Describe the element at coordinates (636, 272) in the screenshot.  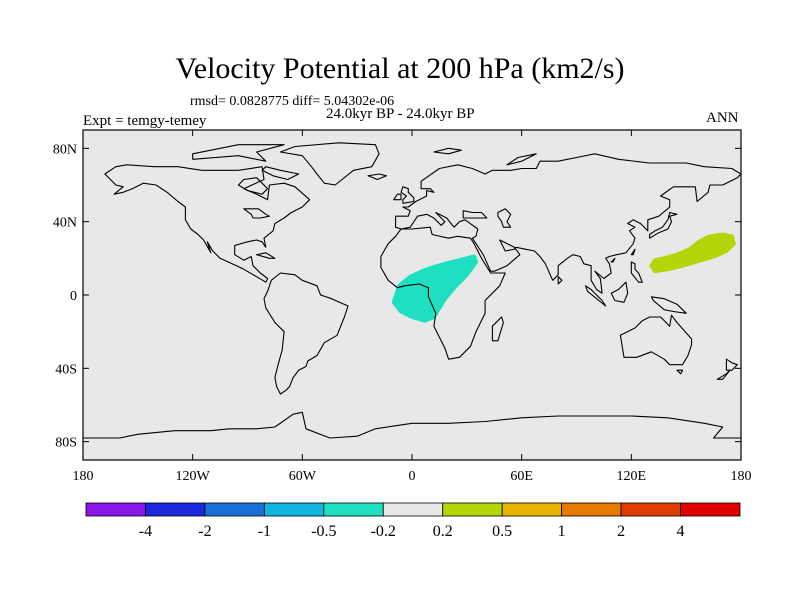
I see `coastline-philippines` at that location.